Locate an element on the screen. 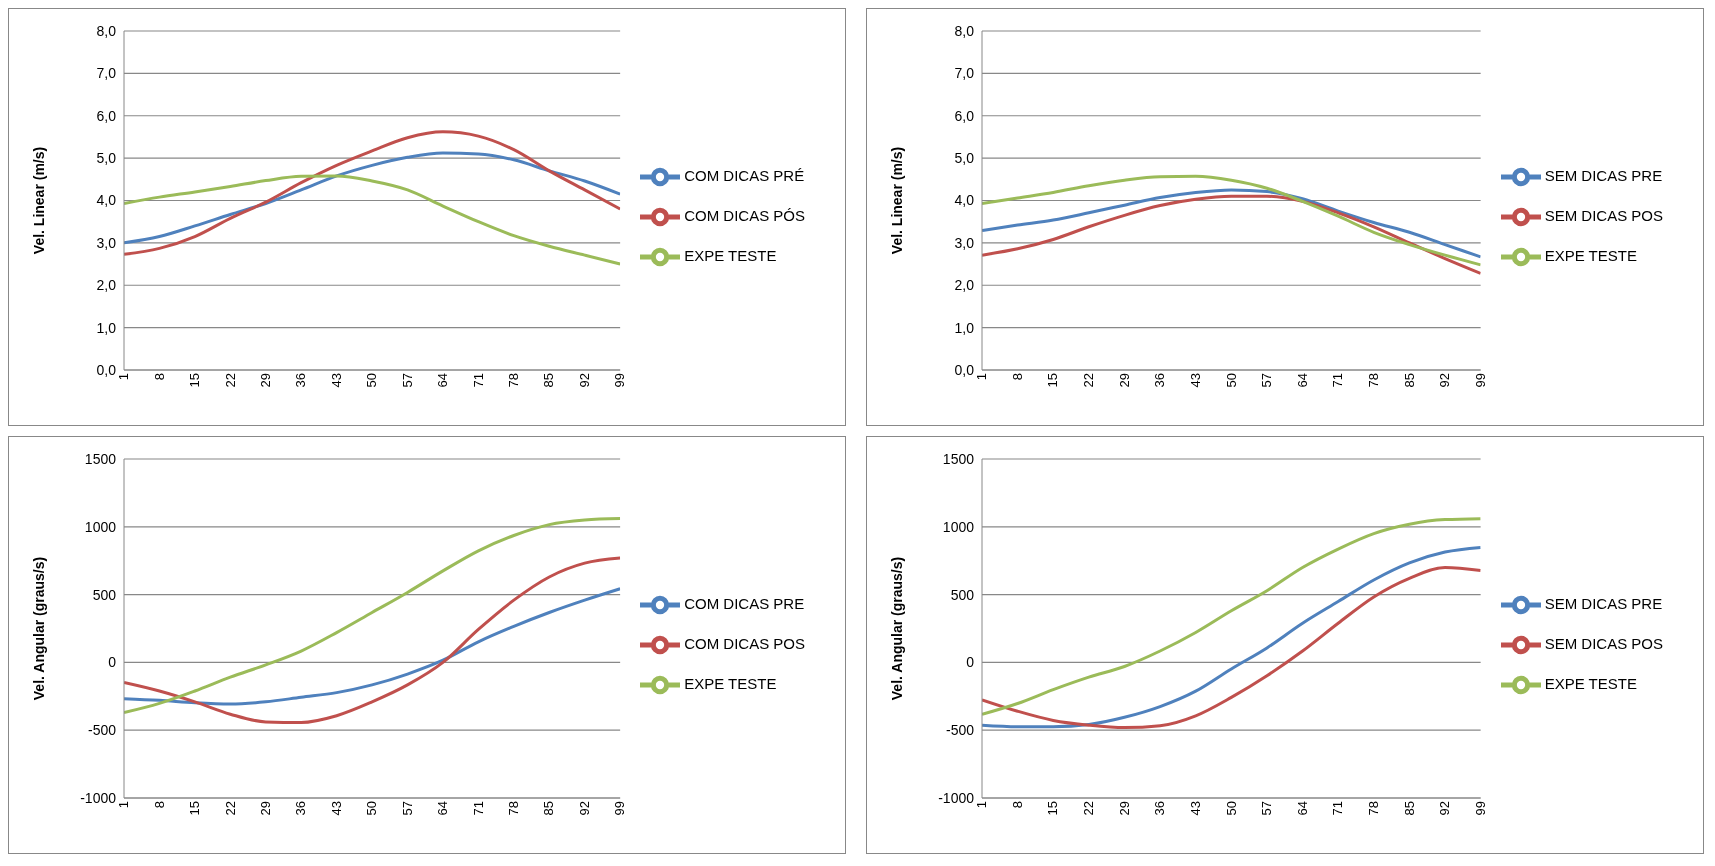 The height and width of the screenshot is (866, 1715). legend-label: SEM DICAS PRE is located at coordinates (1603, 175).